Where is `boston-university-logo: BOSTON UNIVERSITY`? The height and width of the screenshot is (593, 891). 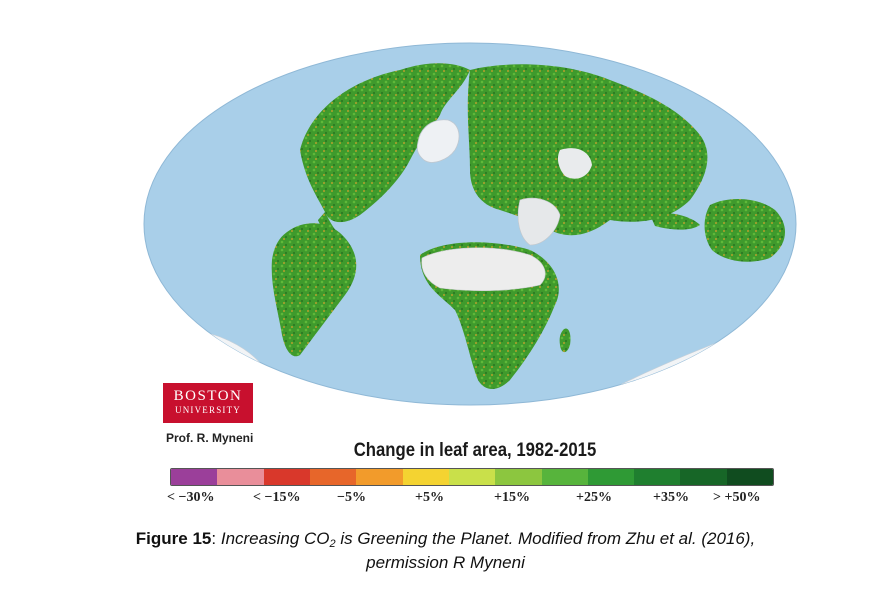 boston-university-logo: BOSTON UNIVERSITY is located at coordinates (208, 403).